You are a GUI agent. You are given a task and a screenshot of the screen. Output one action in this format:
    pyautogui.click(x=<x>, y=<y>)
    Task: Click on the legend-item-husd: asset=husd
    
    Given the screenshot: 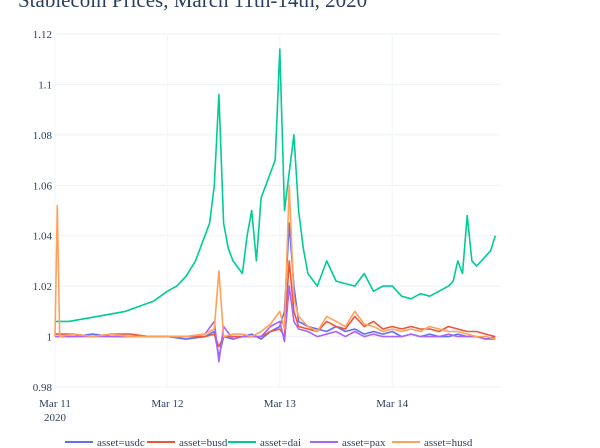 What is the action you would take?
    pyautogui.click(x=432, y=442)
    